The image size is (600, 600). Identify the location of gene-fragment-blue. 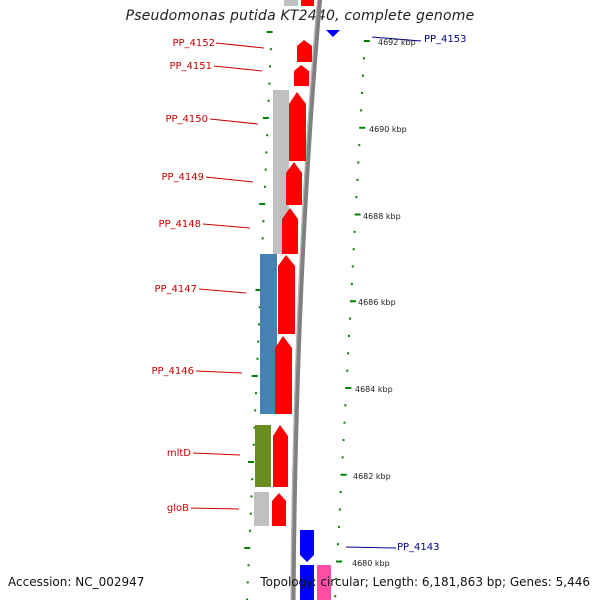
(307, 582).